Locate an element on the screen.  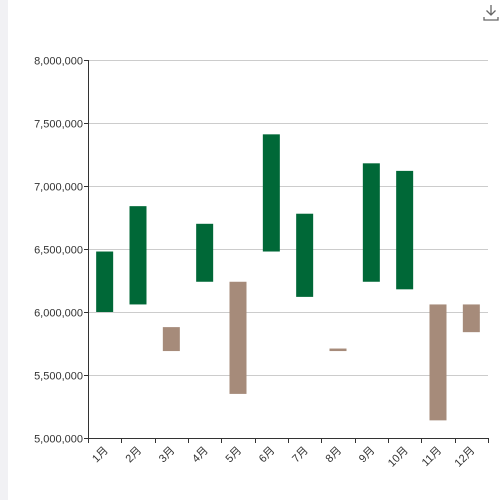
y-tick-label: 5,500,000 is located at coordinates (58, 377).